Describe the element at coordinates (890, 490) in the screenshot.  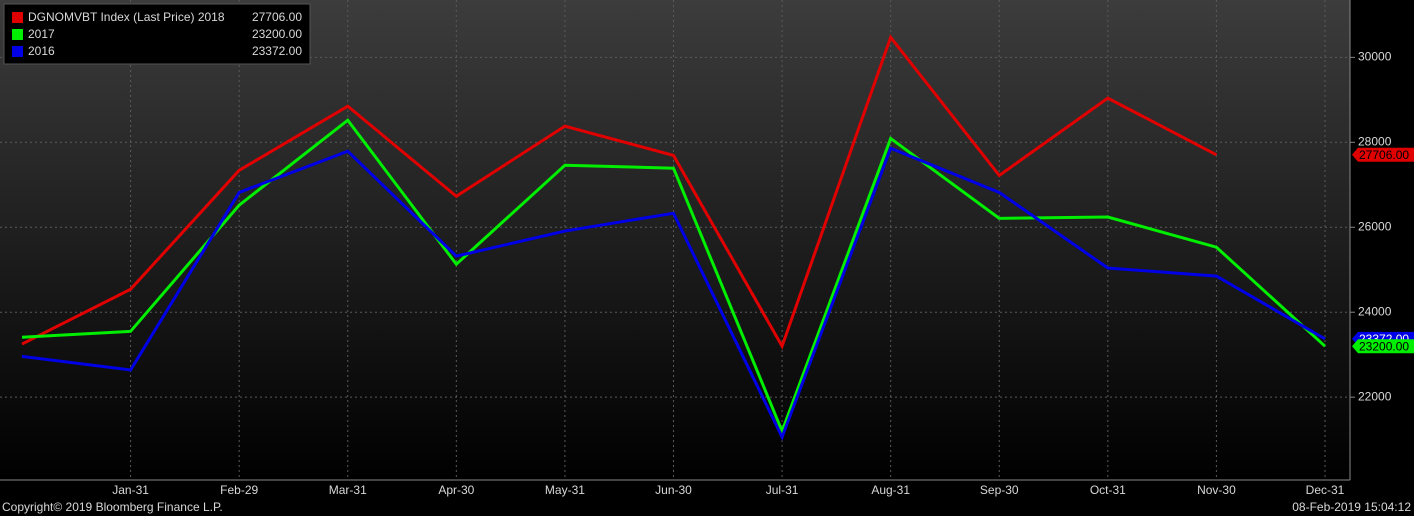
I see `x-tick-label: Aug-31` at that location.